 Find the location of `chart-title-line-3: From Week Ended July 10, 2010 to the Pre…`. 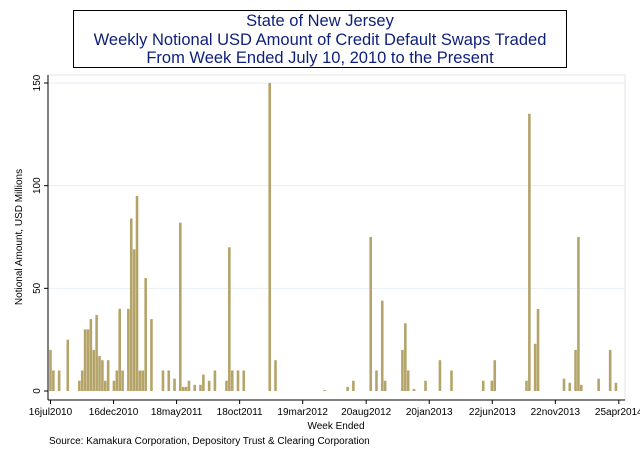

chart-title-line-3: From Week Ended July 10, 2010 to the Pre… is located at coordinates (320, 58).